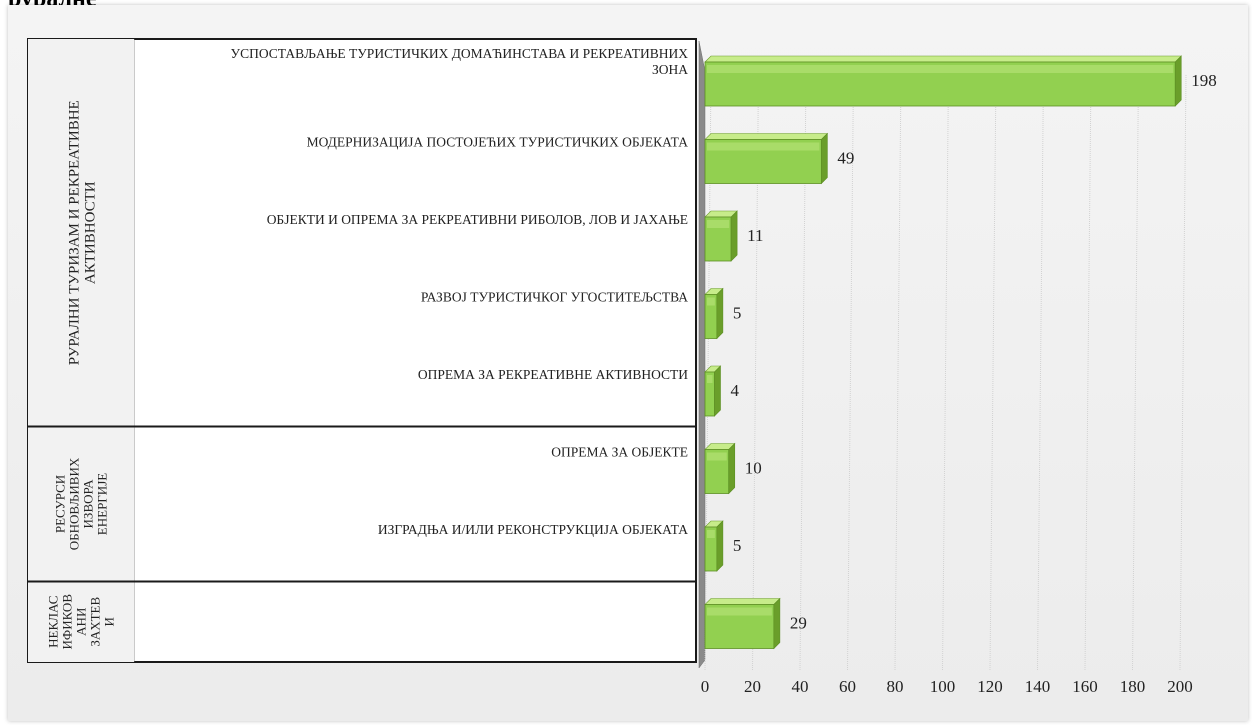  Describe the element at coordinates (1180, 686) in the screenshot. I see `x-tick-label: 200` at that location.